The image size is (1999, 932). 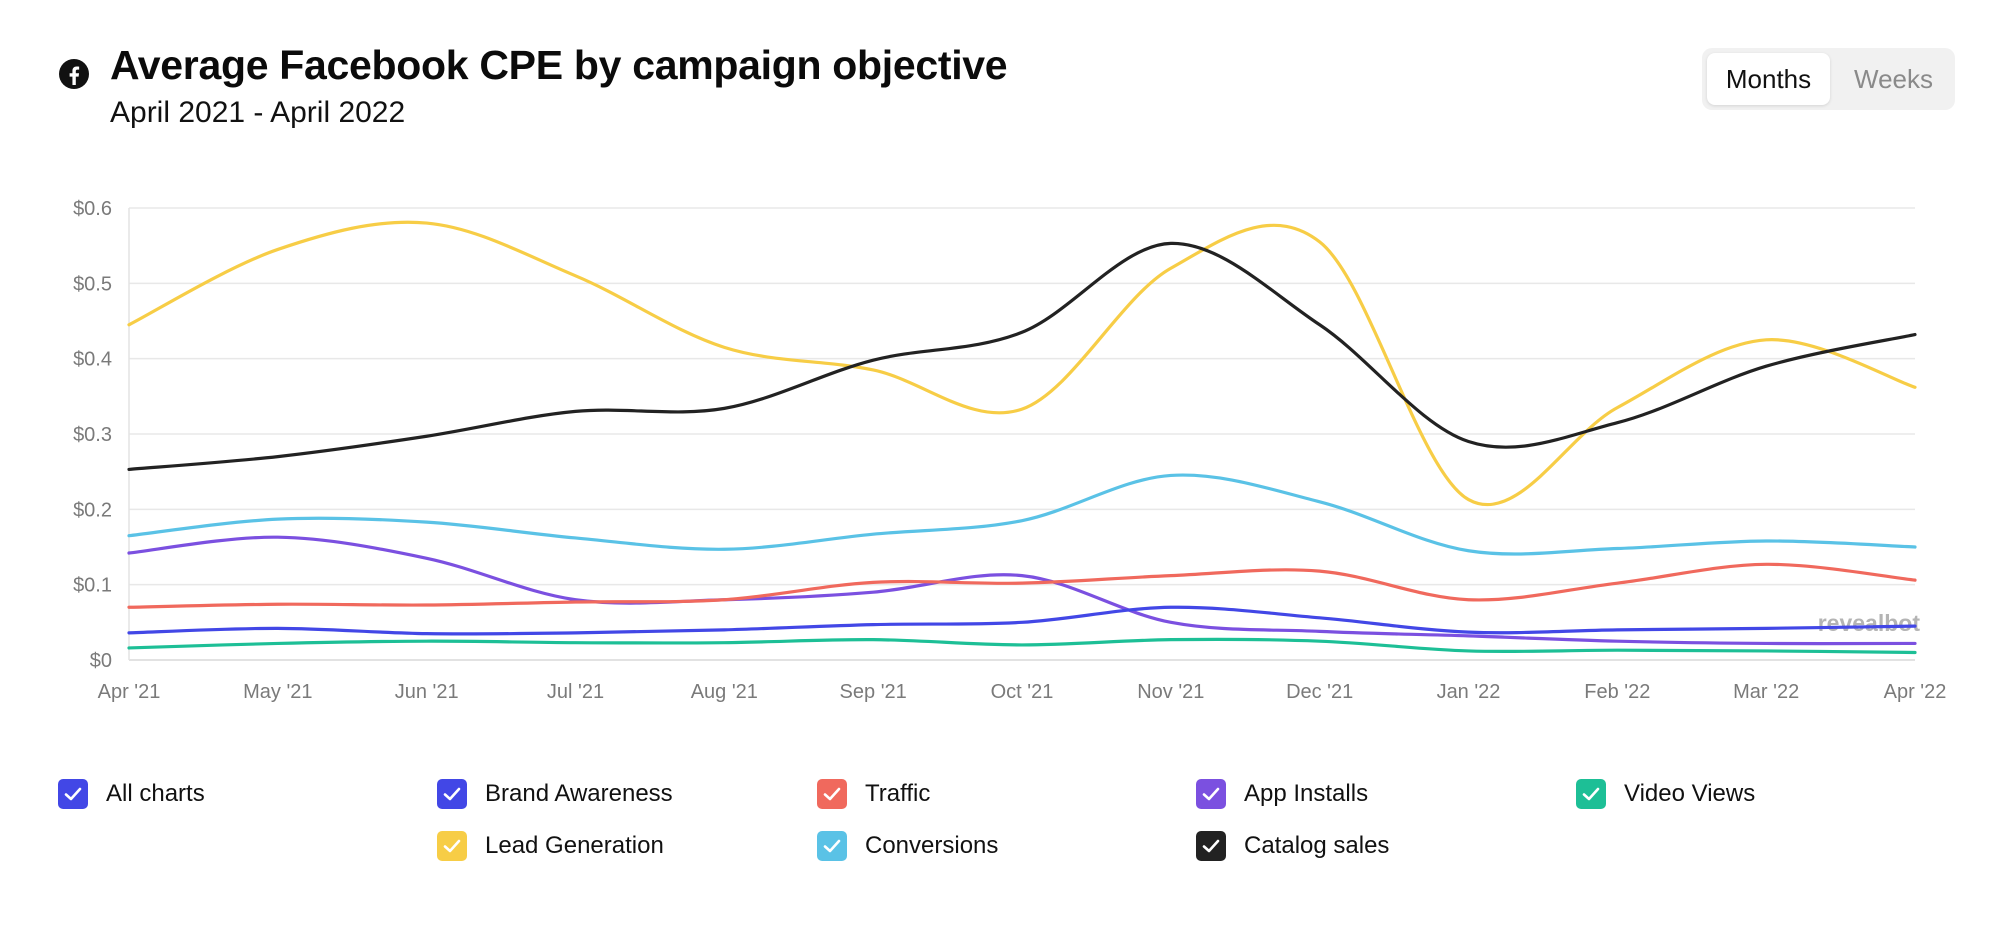 What do you see at coordinates (1766, 692) in the screenshot?
I see `x-tick-label: Mar '22` at bounding box center [1766, 692].